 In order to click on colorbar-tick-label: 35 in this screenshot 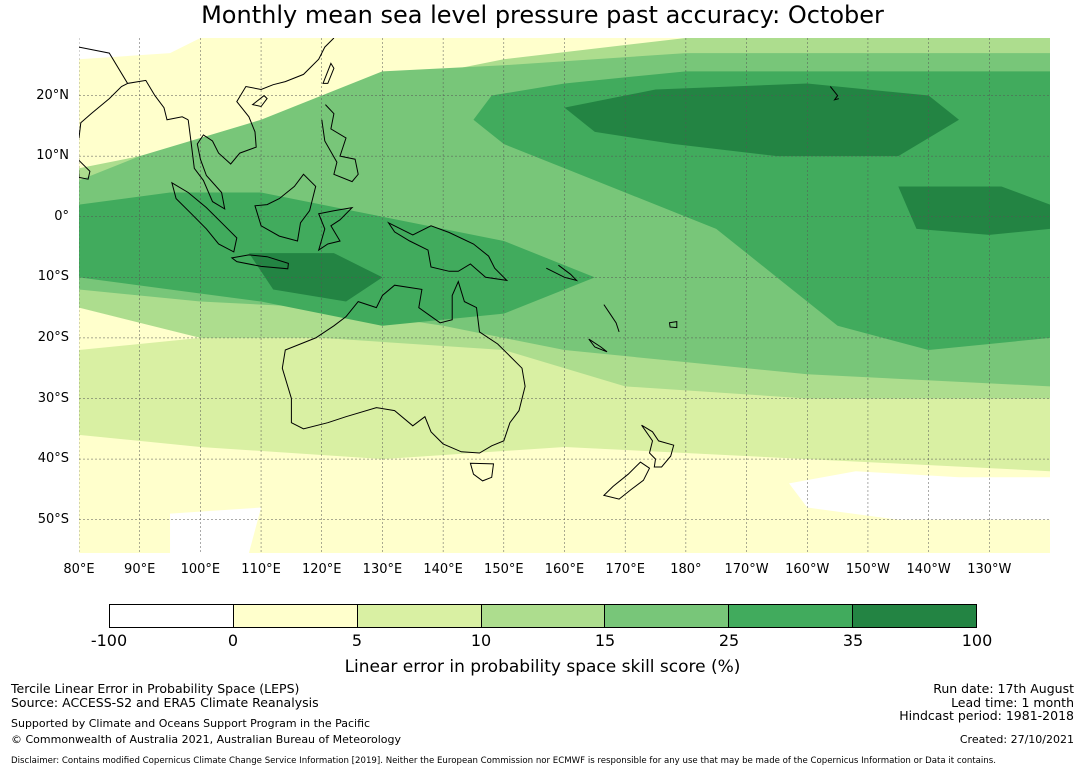, I will do `click(853, 640)`.